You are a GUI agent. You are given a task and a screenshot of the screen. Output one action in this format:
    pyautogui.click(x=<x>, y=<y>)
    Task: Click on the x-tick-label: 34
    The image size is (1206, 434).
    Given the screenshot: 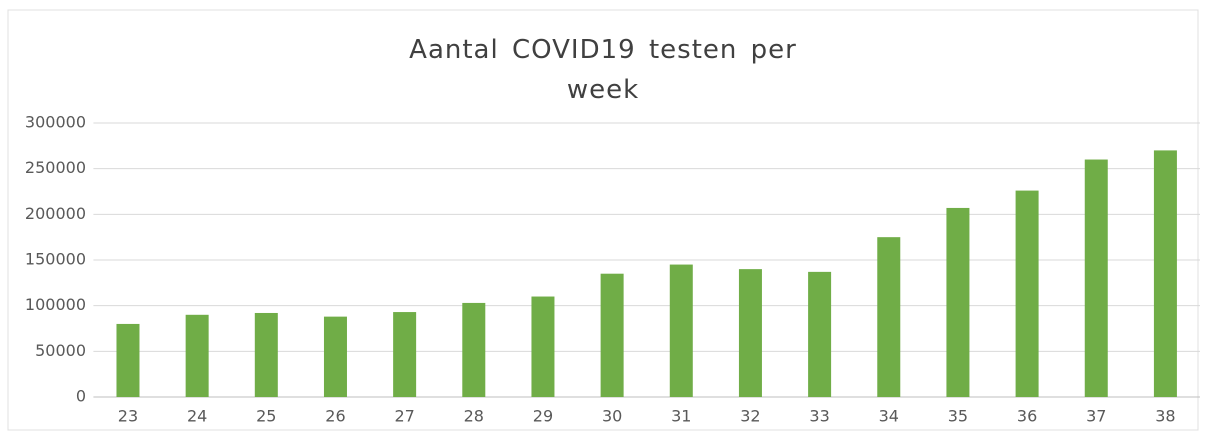 What is the action you would take?
    pyautogui.click(x=889, y=416)
    